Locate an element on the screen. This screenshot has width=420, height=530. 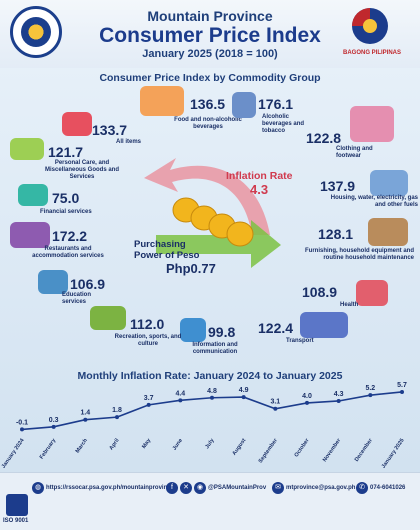
data-label: 1.4 is located at coordinates (85, 413).